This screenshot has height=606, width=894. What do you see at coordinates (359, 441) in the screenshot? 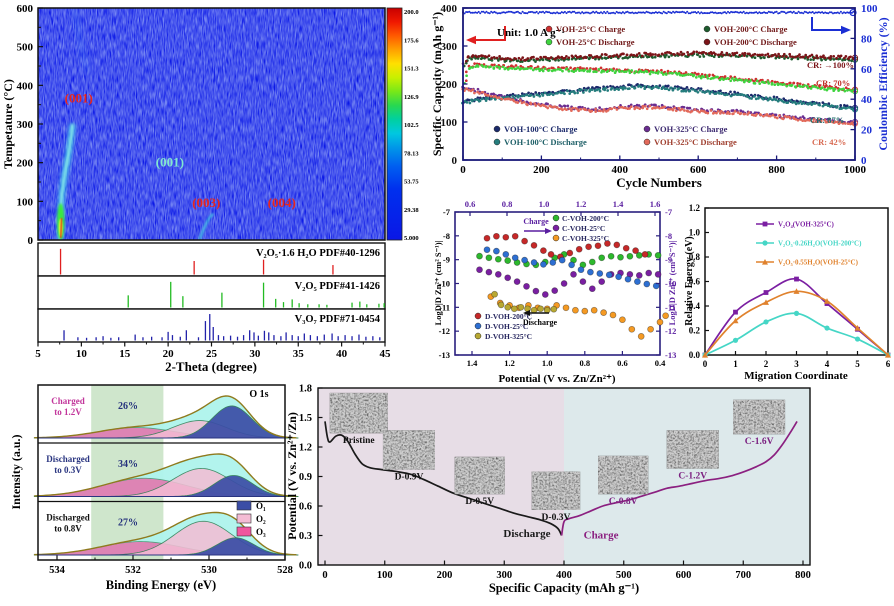
I see `sem-inset-label: Pristine` at bounding box center [359, 441].